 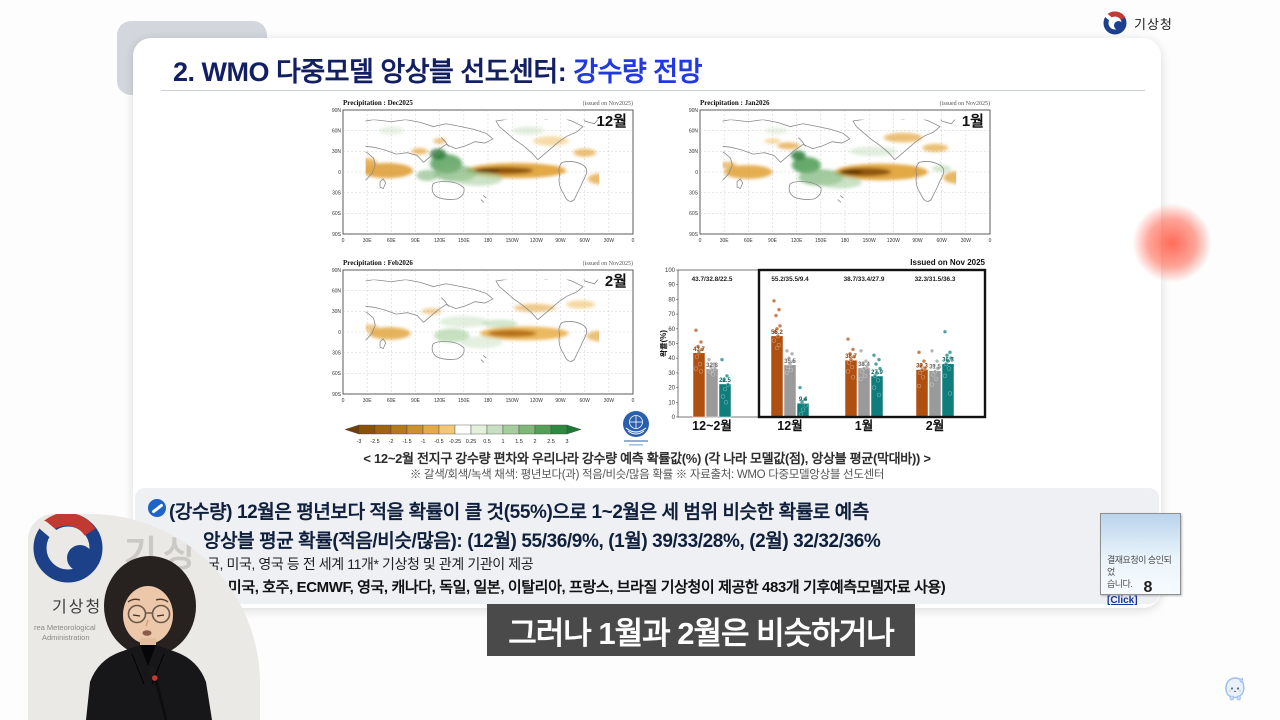 I want to click on bar-value-label: 32.3, so click(x=922, y=367).